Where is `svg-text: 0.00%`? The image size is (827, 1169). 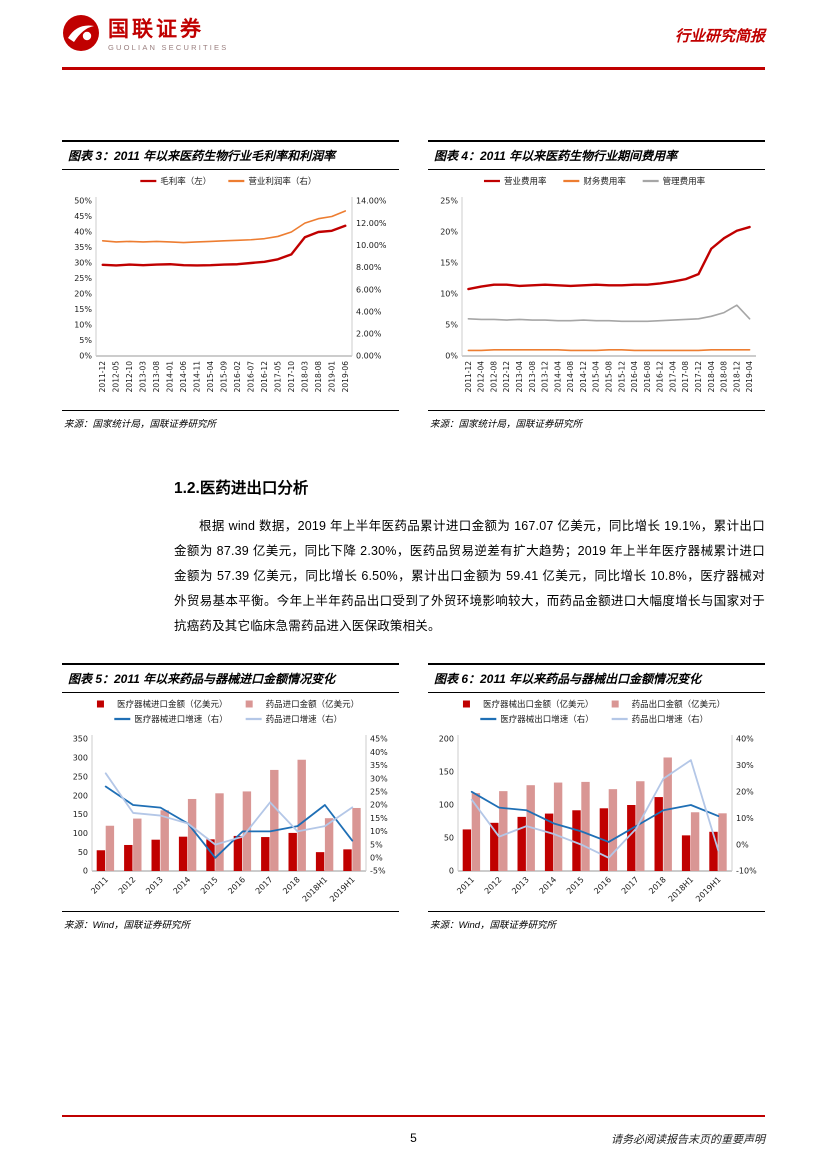
svg-text: 0.00% is located at coordinates (369, 356).